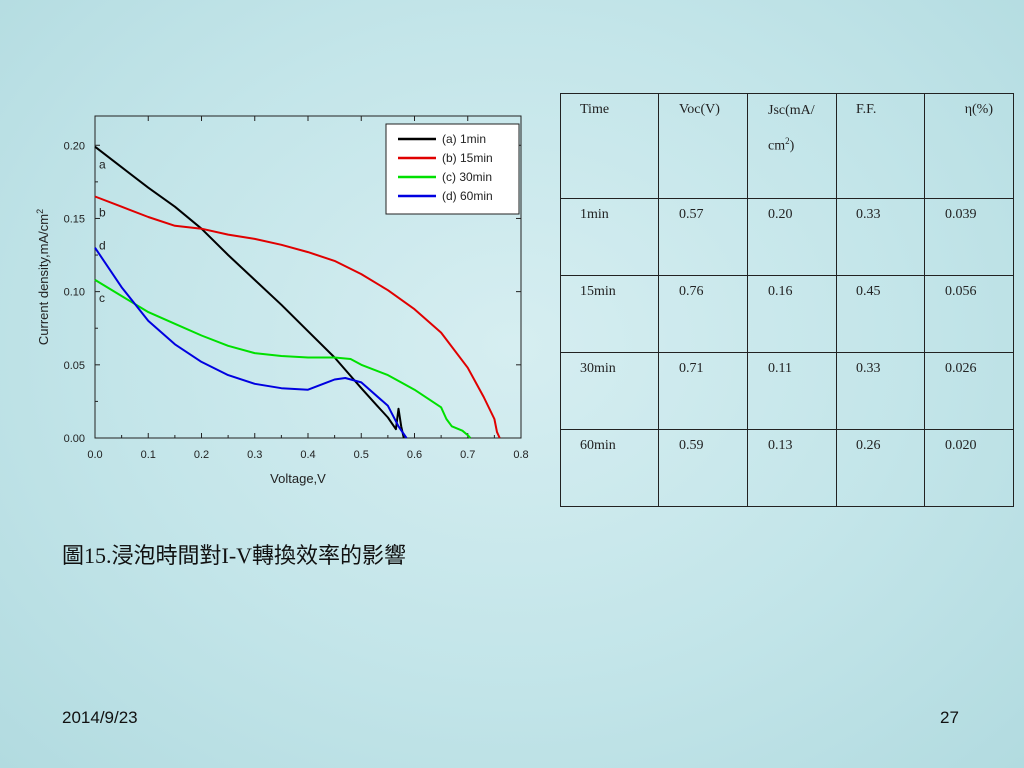  Describe the element at coordinates (880, 314) in the screenshot. I see `cell-ff: 0.45` at that location.